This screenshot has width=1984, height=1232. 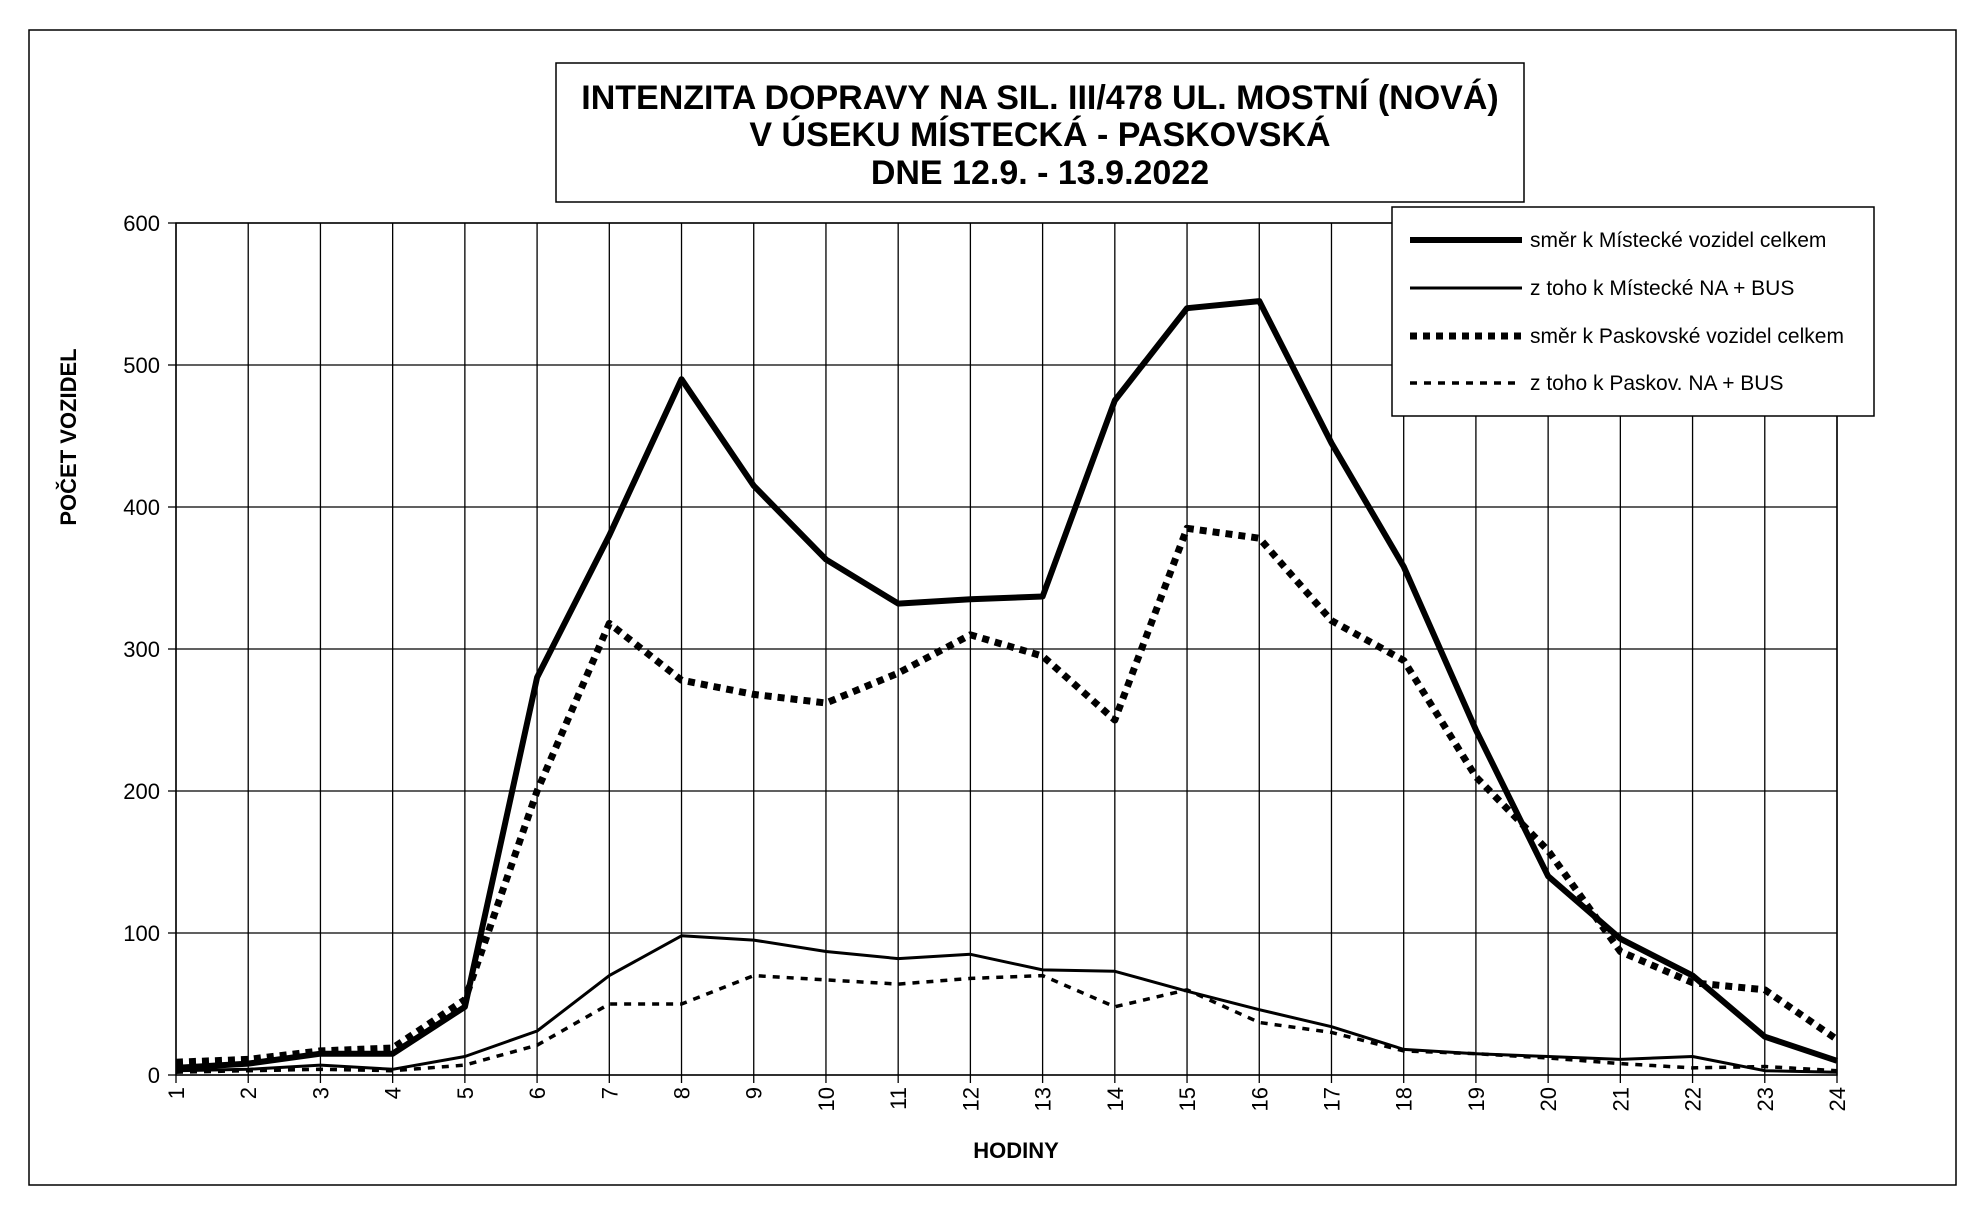 I want to click on y-axis-ticks: 0 100 200 300 400 500 600, so click(x=149, y=649).